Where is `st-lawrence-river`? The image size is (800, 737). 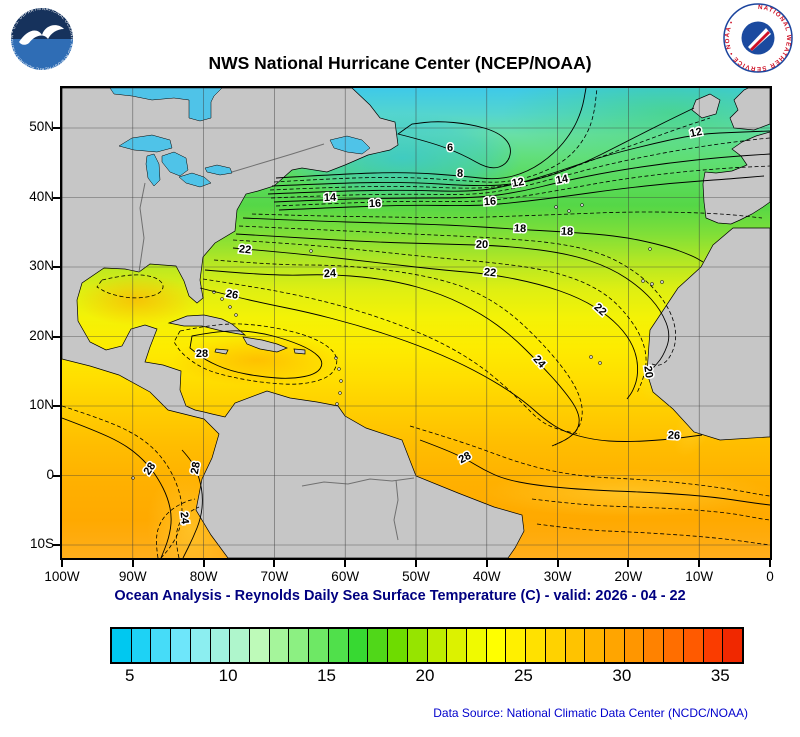
st-lawrence-river is located at coordinates (278, 158).